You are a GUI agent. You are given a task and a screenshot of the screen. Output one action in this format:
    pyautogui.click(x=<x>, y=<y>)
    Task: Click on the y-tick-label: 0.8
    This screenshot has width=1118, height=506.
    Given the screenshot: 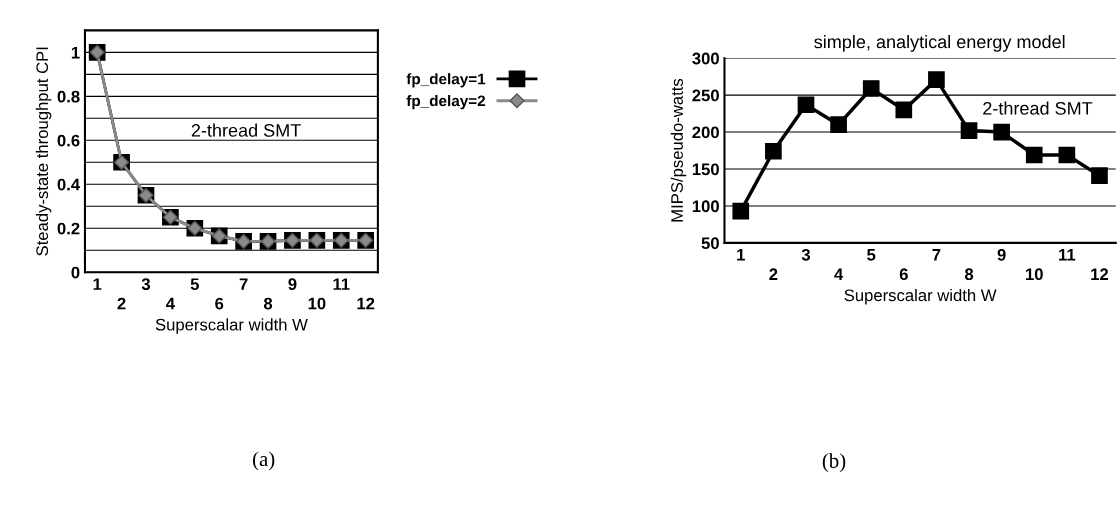 What is the action you would take?
    pyautogui.click(x=68, y=96)
    